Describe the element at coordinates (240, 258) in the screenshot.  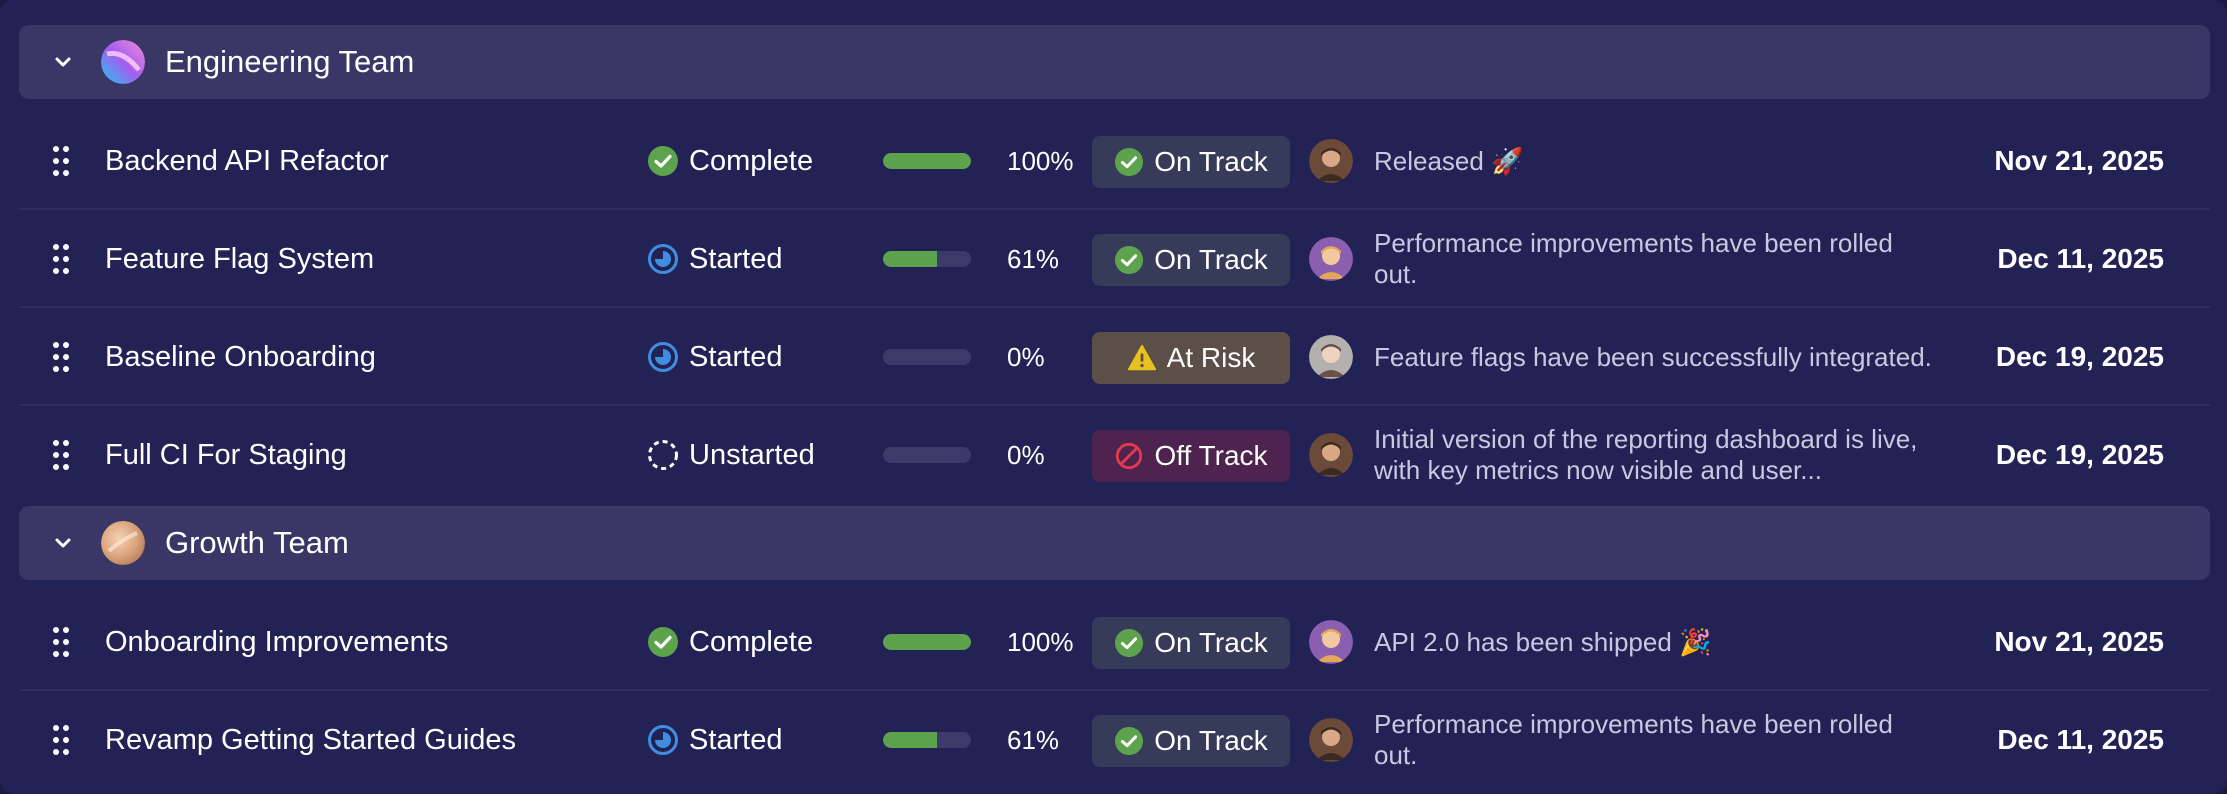
I see `project-name: Feature Flag System` at that location.